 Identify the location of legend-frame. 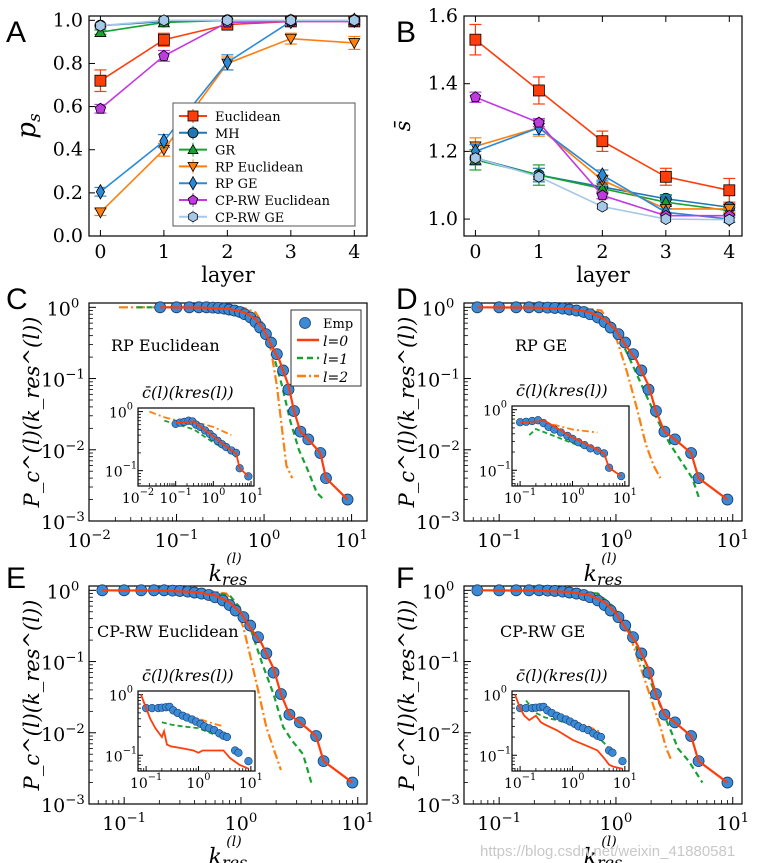
(264, 164).